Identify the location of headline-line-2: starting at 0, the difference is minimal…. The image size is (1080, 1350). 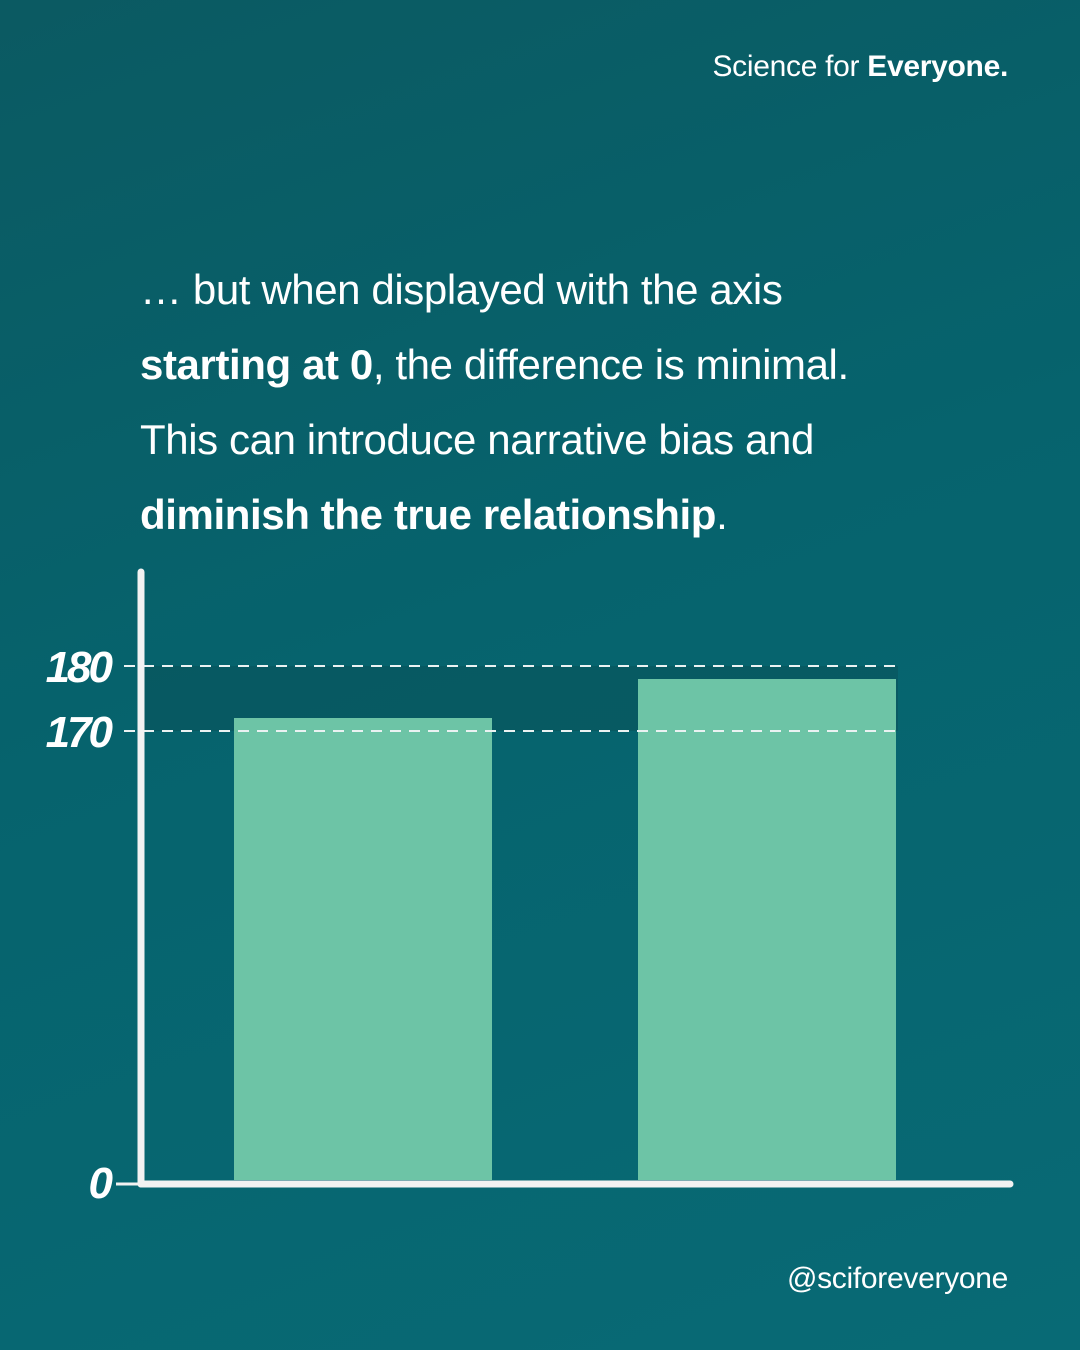
(580, 364).